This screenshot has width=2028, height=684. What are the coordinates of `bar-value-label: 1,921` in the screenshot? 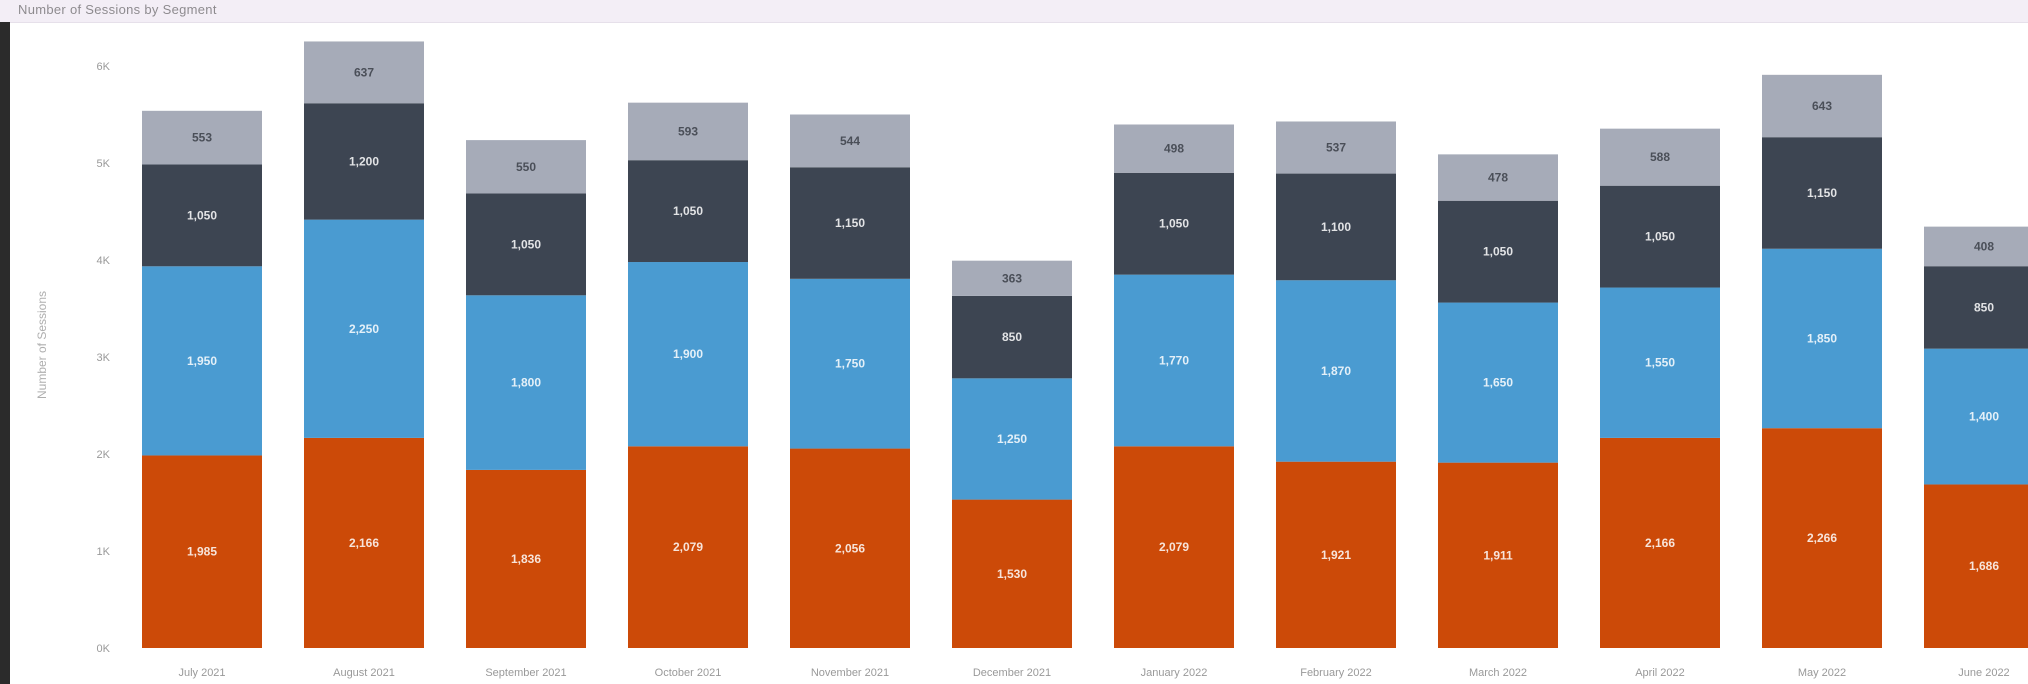 It's located at (1336, 555).